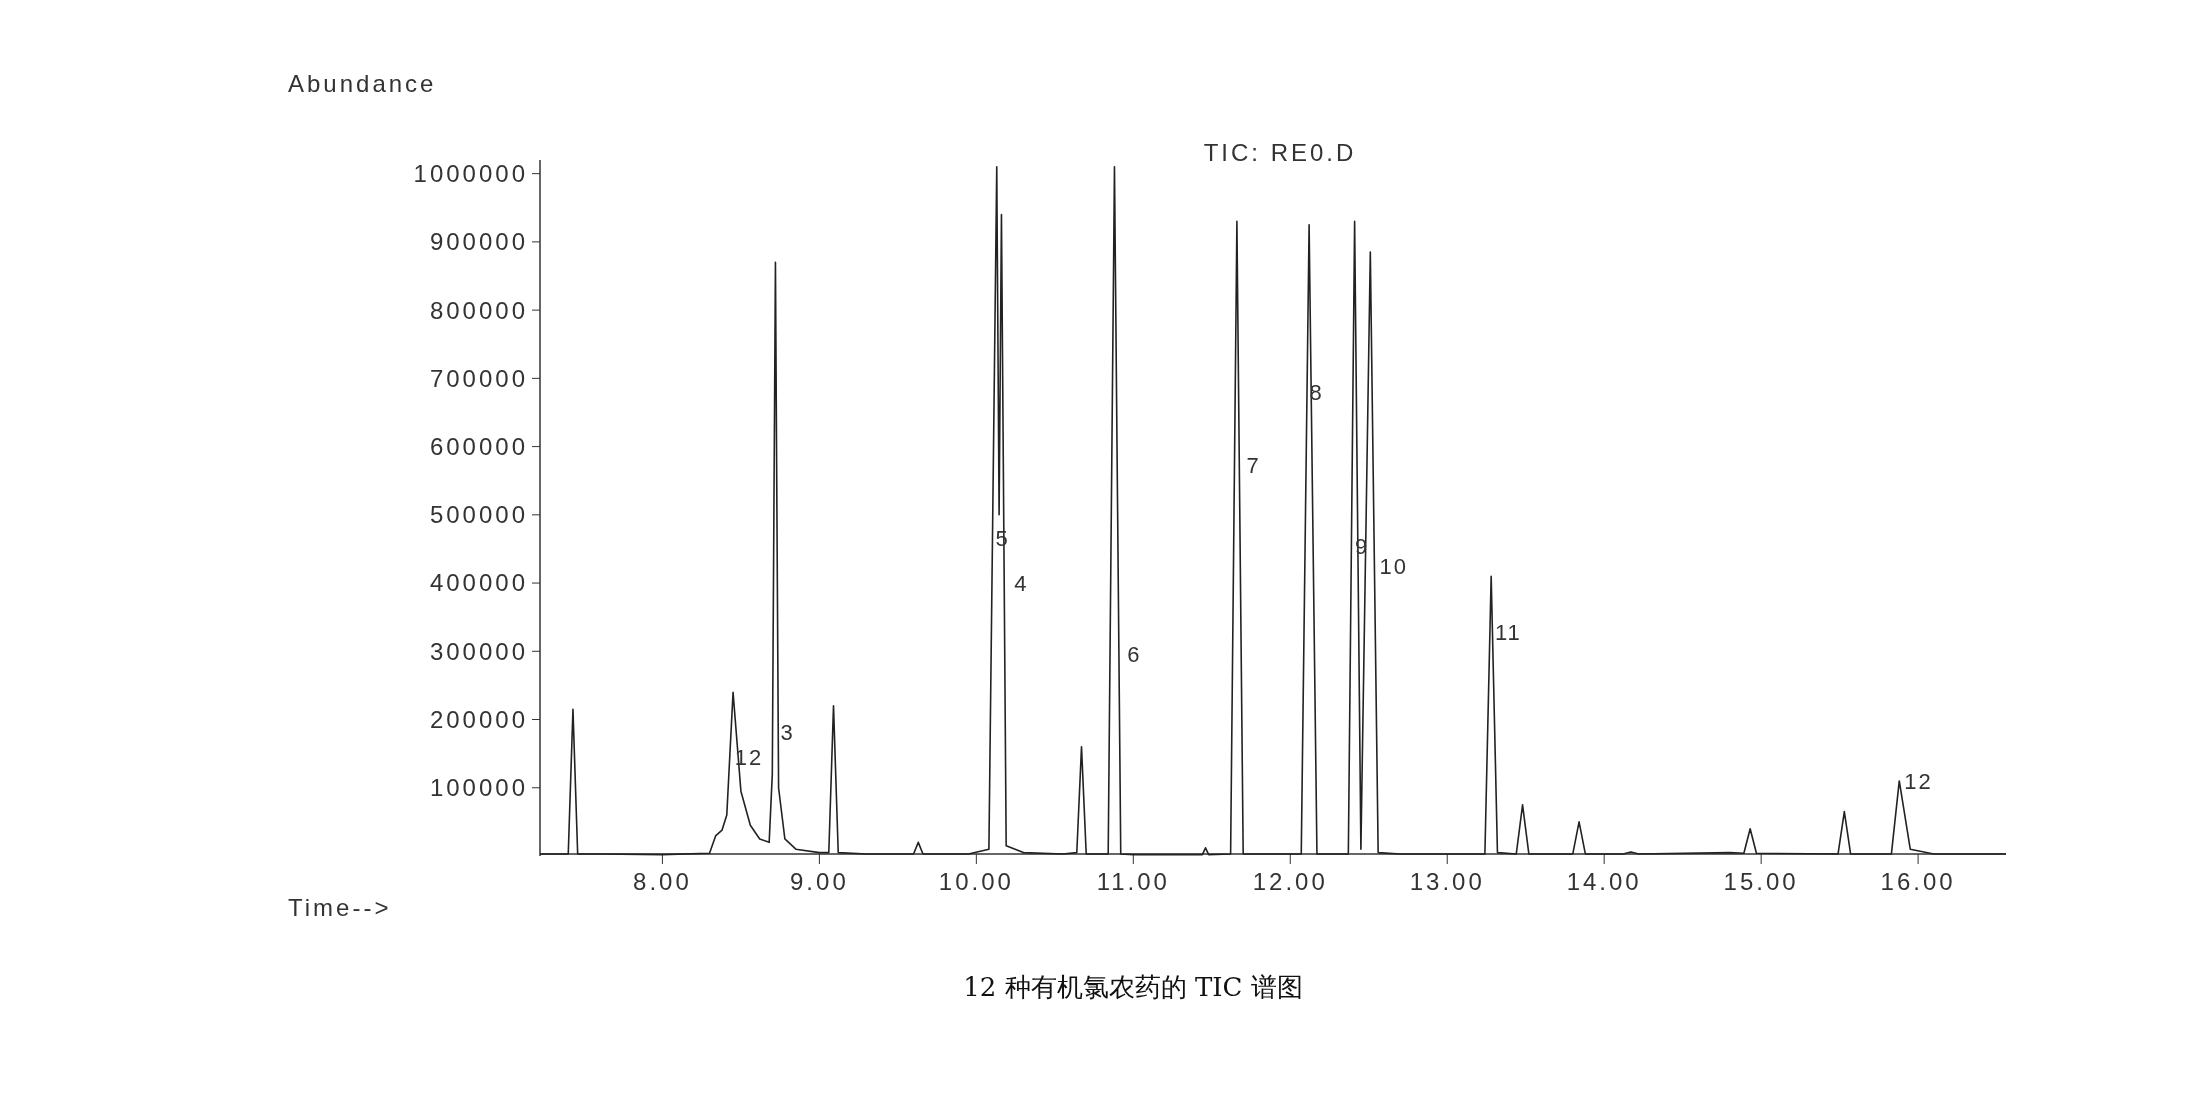 This screenshot has height=1098, width=2194. What do you see at coordinates (662, 881) in the screenshot?
I see `x-tick-label: 8.00` at bounding box center [662, 881].